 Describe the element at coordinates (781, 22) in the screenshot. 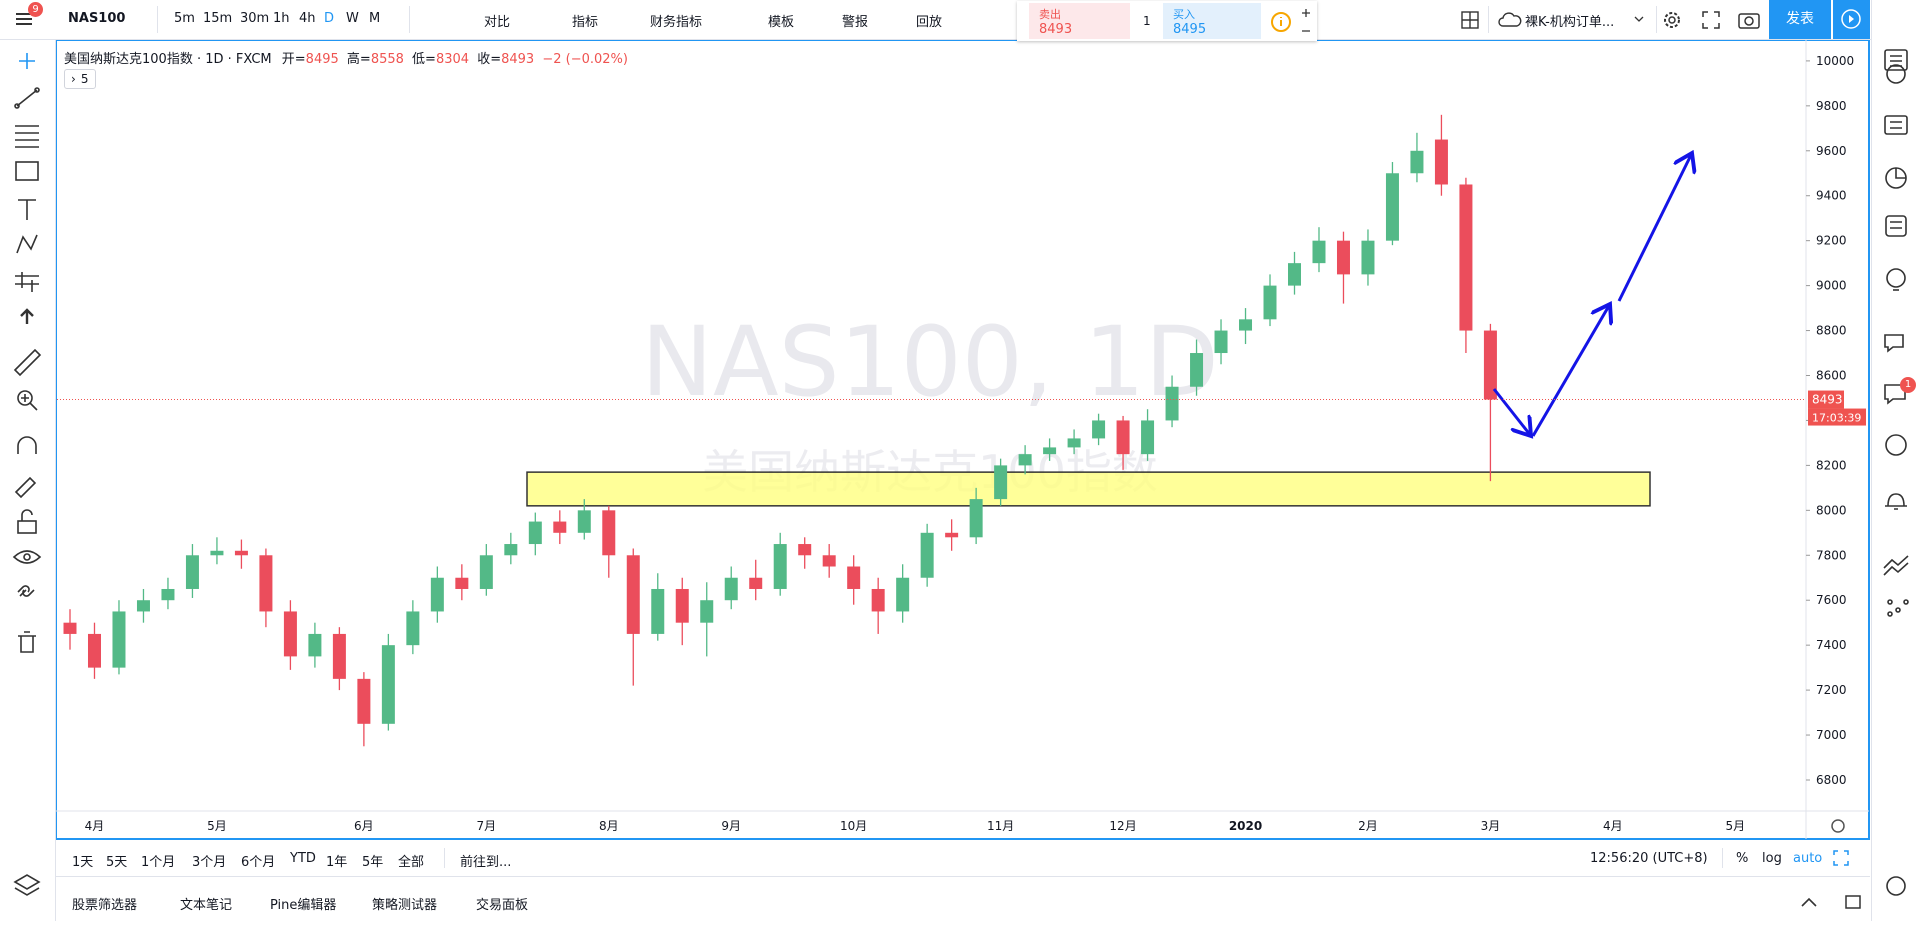

I see `toolbar-button: 模板` at that location.